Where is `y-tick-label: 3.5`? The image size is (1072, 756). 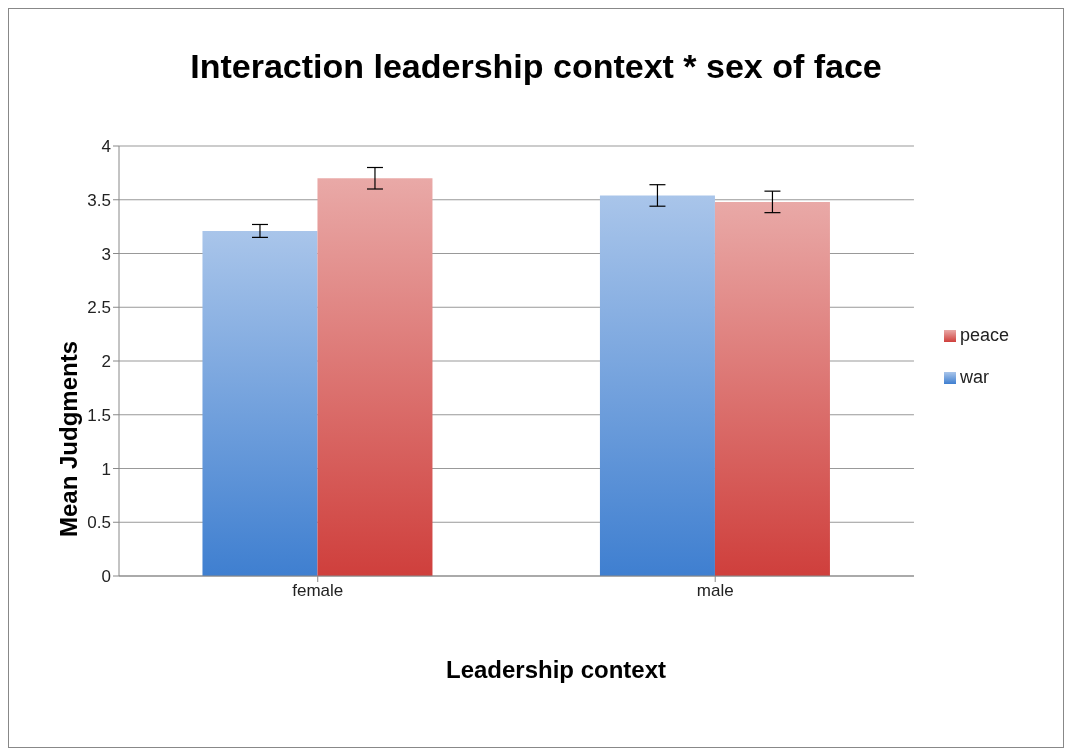 y-tick-label: 3.5 is located at coordinates (99, 200).